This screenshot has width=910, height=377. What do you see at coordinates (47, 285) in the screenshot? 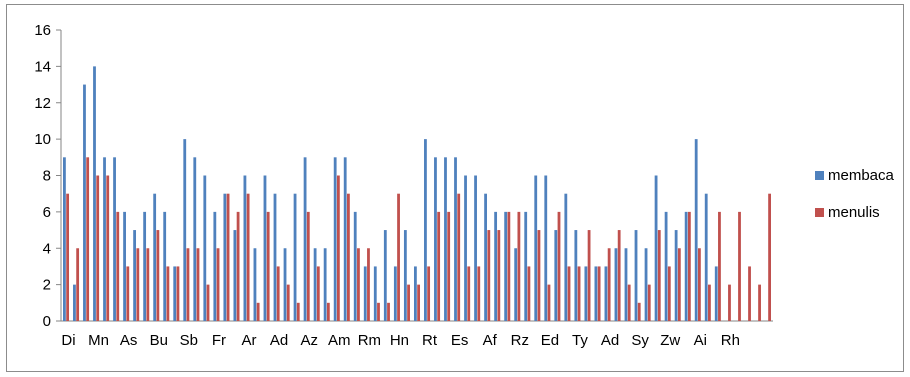
I see `y-tick-label: 2` at bounding box center [47, 285].